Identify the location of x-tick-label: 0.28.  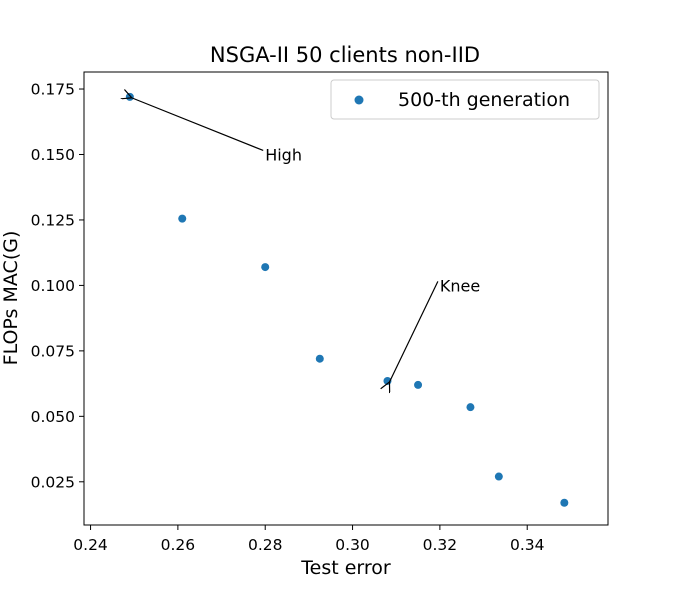
(265, 545).